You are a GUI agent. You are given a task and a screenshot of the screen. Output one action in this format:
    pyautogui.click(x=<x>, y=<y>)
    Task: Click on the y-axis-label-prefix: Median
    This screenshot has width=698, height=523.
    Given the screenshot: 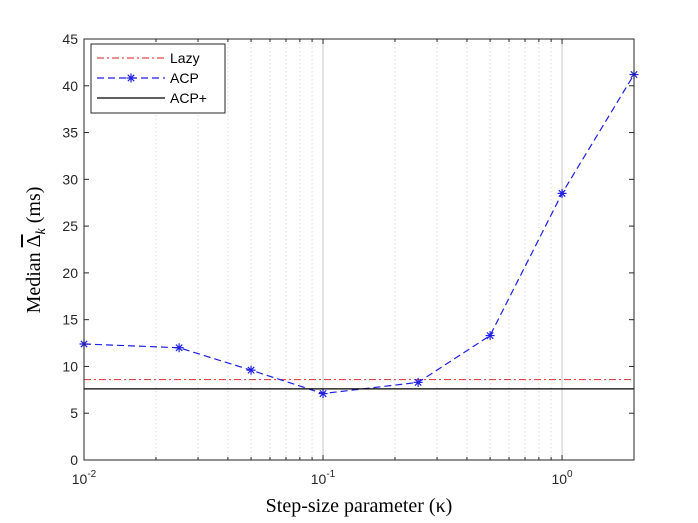 What is the action you would take?
    pyautogui.click(x=34, y=280)
    